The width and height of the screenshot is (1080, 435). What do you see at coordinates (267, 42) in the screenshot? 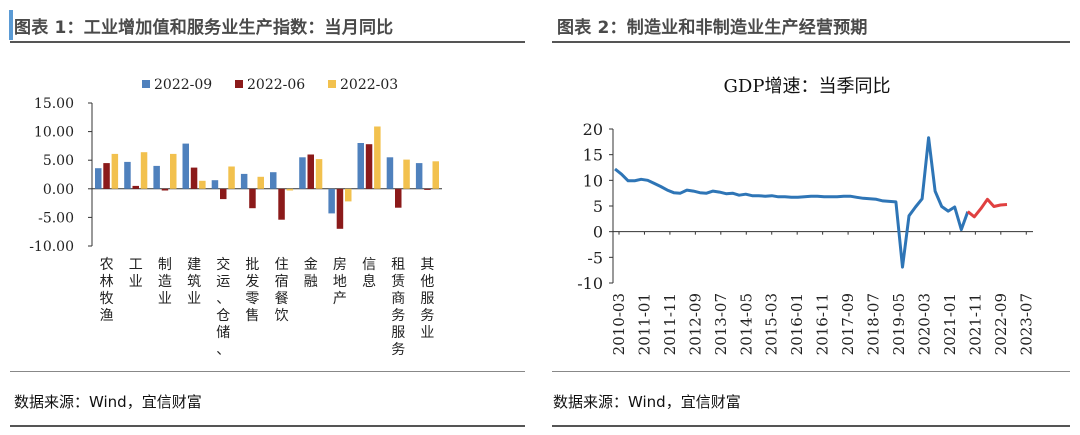
I see `chart1-top-rule` at bounding box center [267, 42].